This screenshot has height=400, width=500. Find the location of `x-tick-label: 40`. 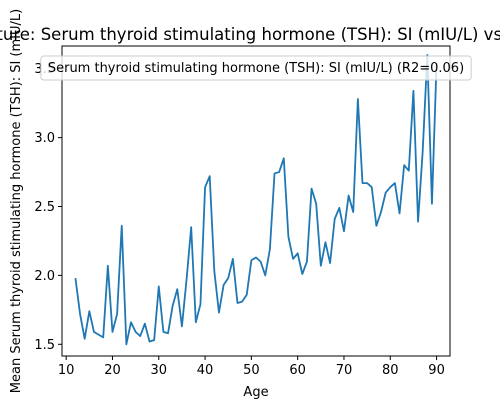

x-tick-label: 40 is located at coordinates (205, 370).